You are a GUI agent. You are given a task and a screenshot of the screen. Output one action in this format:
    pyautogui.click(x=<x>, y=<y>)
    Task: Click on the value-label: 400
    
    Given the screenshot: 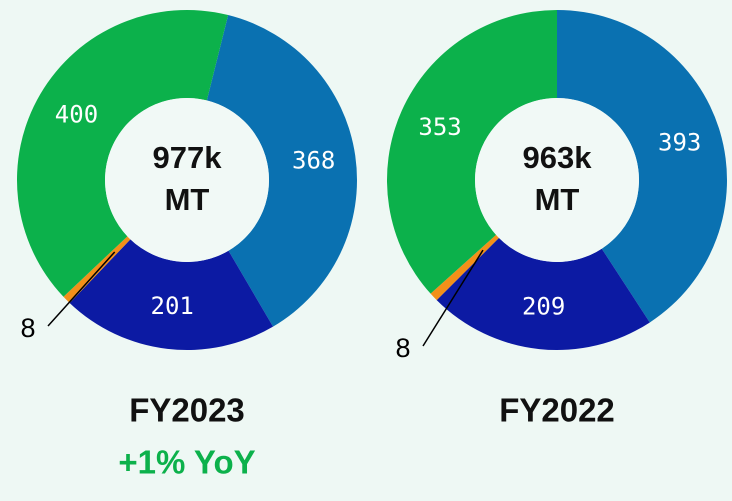 What is the action you would take?
    pyautogui.click(x=76, y=114)
    